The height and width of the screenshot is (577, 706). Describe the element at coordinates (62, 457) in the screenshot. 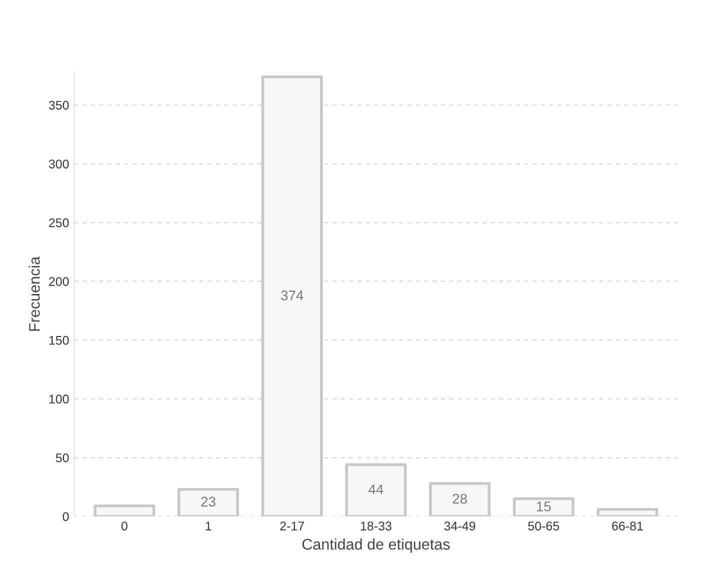

I see `y-tick-label: 50` at that location.